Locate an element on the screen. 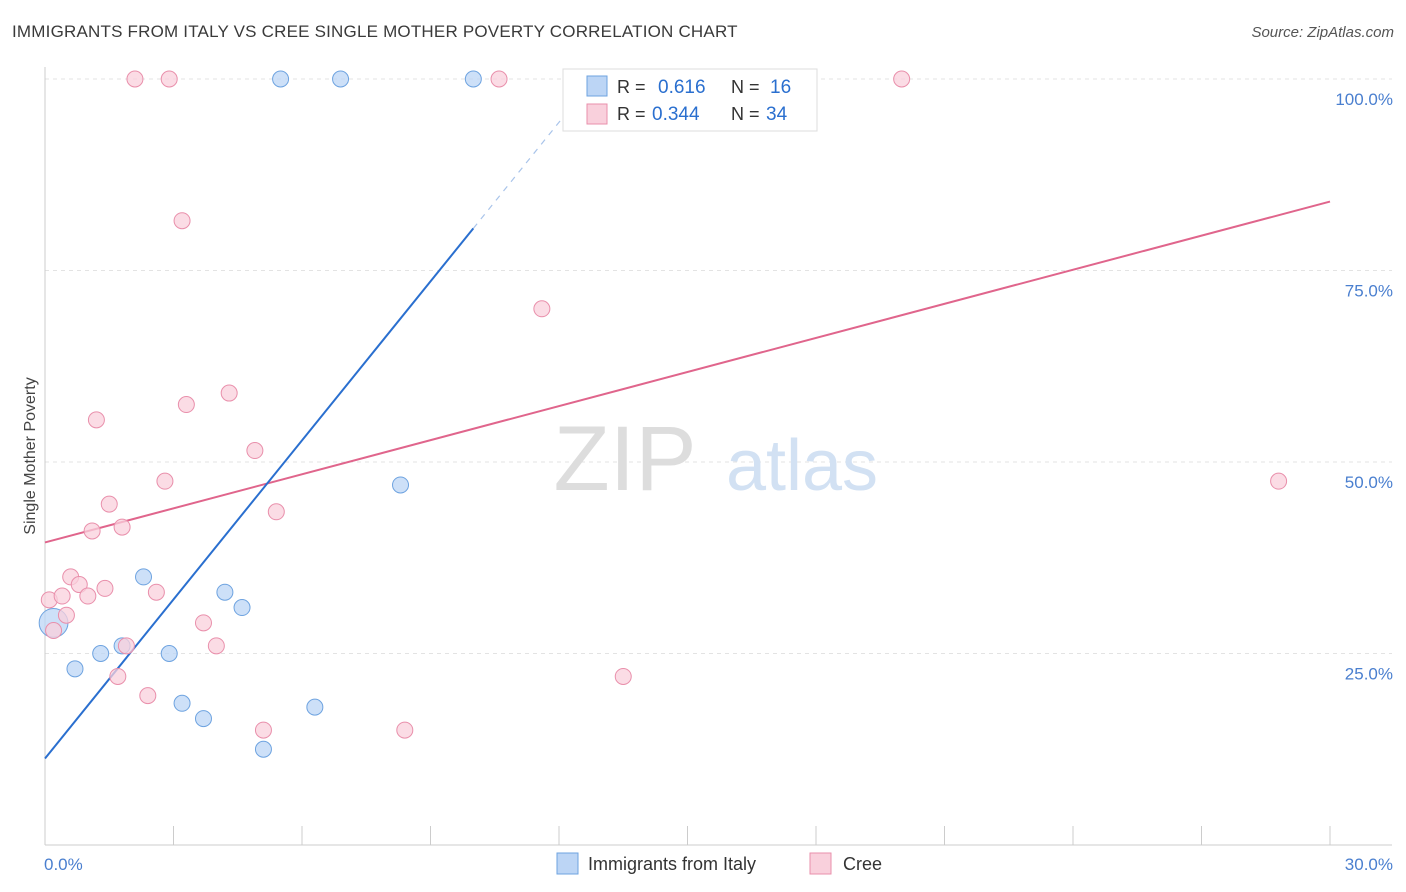  stats-n-value-cree: 34 is located at coordinates (777, 114).